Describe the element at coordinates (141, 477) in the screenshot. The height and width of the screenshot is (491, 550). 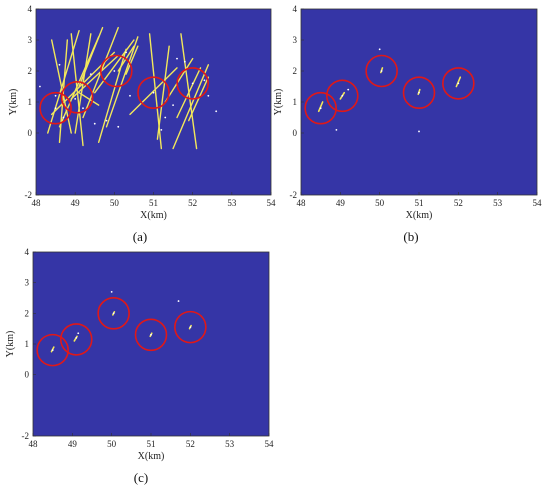
I see `panel-label: (c)` at that location.